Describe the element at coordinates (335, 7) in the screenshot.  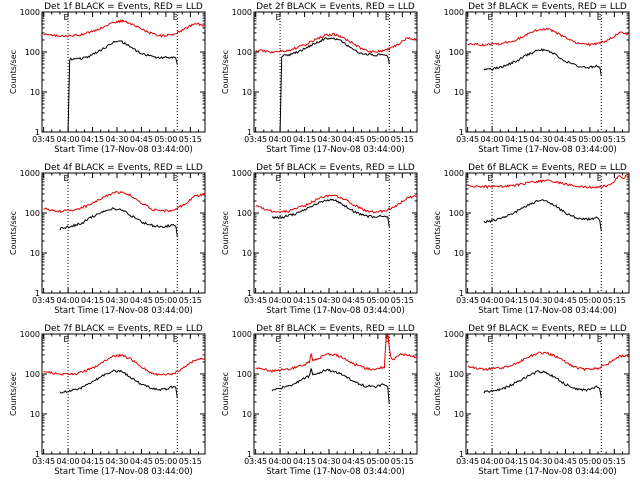
I see `panel-title: Det 2f BLACK = Events, RED = LLD` at that location.